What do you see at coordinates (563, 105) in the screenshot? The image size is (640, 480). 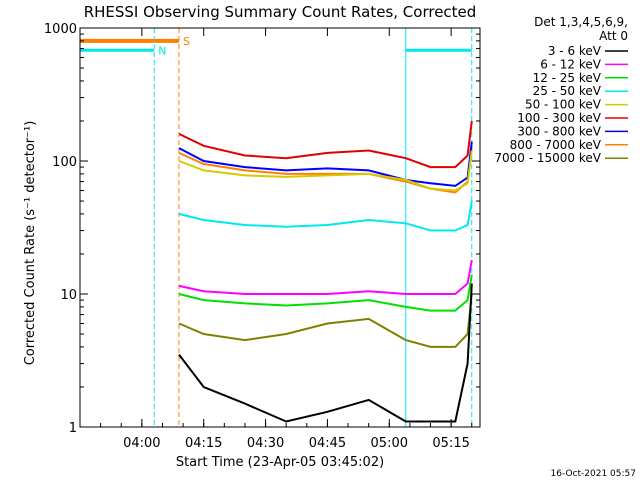 I see `legend-label-50-100-kev: 50 - 100 keV` at bounding box center [563, 105].